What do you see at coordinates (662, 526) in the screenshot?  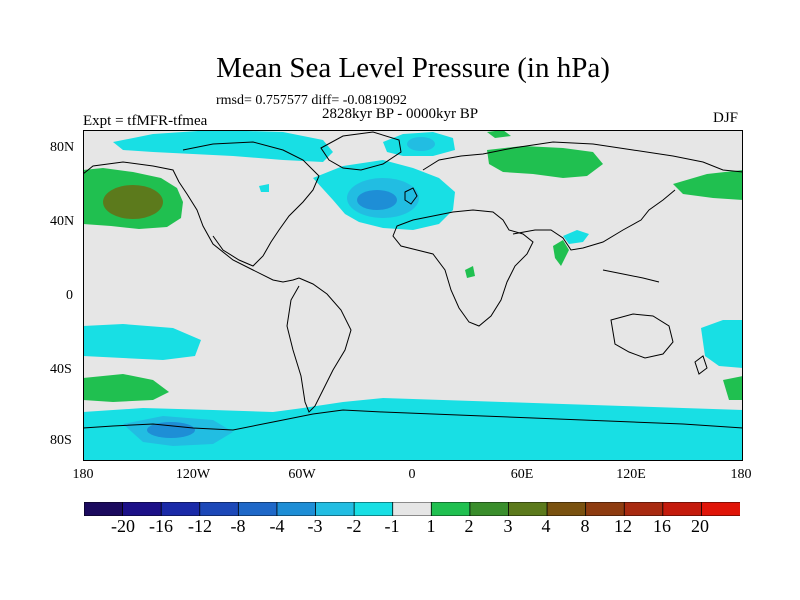 I see `colorbar-label: 16` at bounding box center [662, 526].